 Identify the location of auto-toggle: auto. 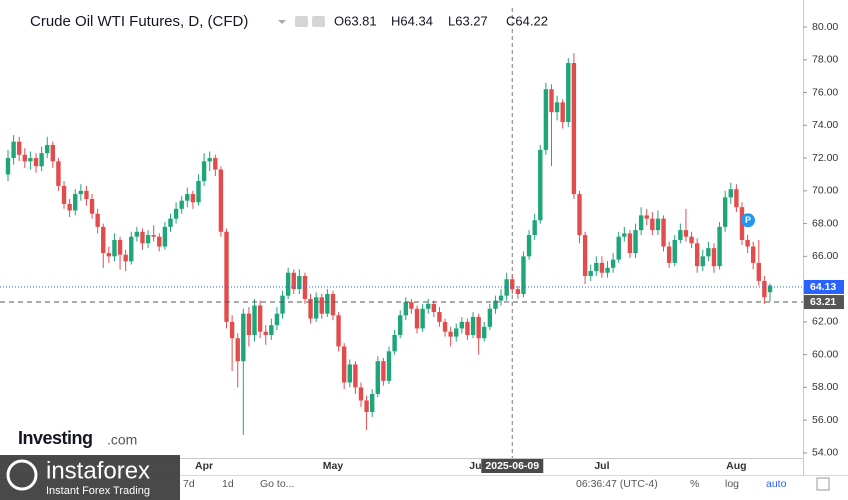
(776, 484).